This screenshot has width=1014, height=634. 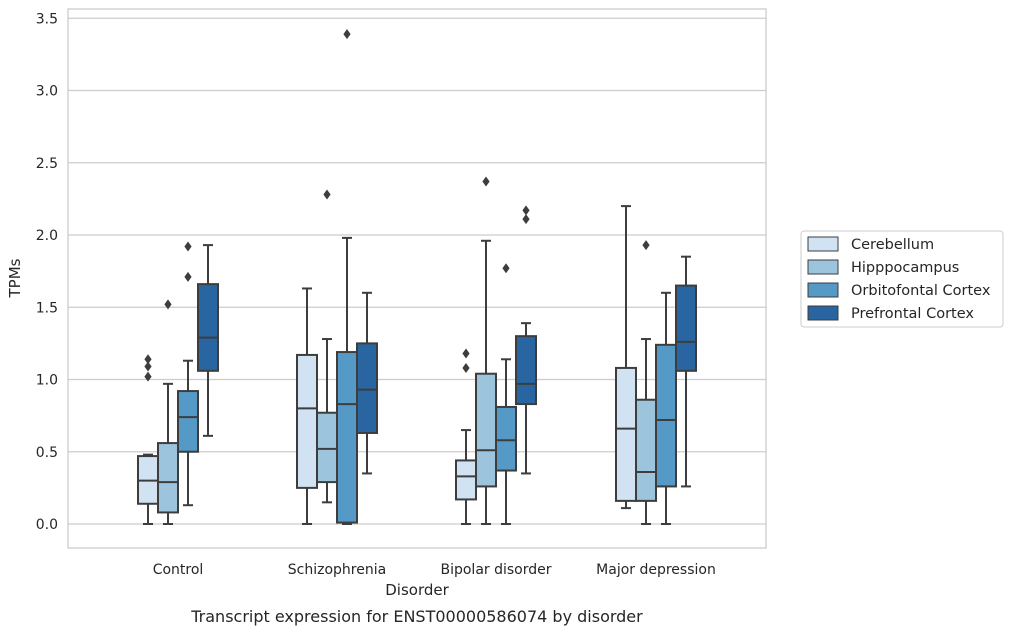 I want to click on y-tick-label: 0.5, so click(x=47, y=453).